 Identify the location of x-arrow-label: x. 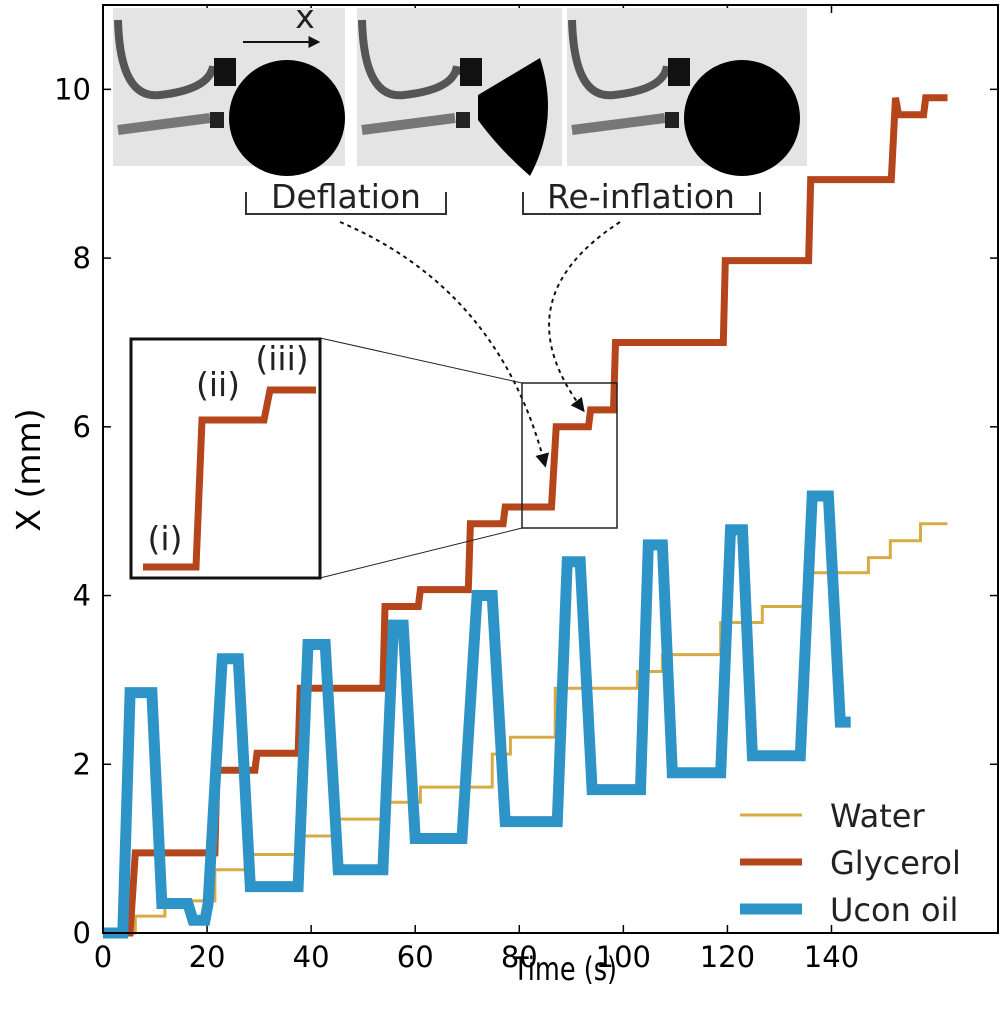
(305, 18).